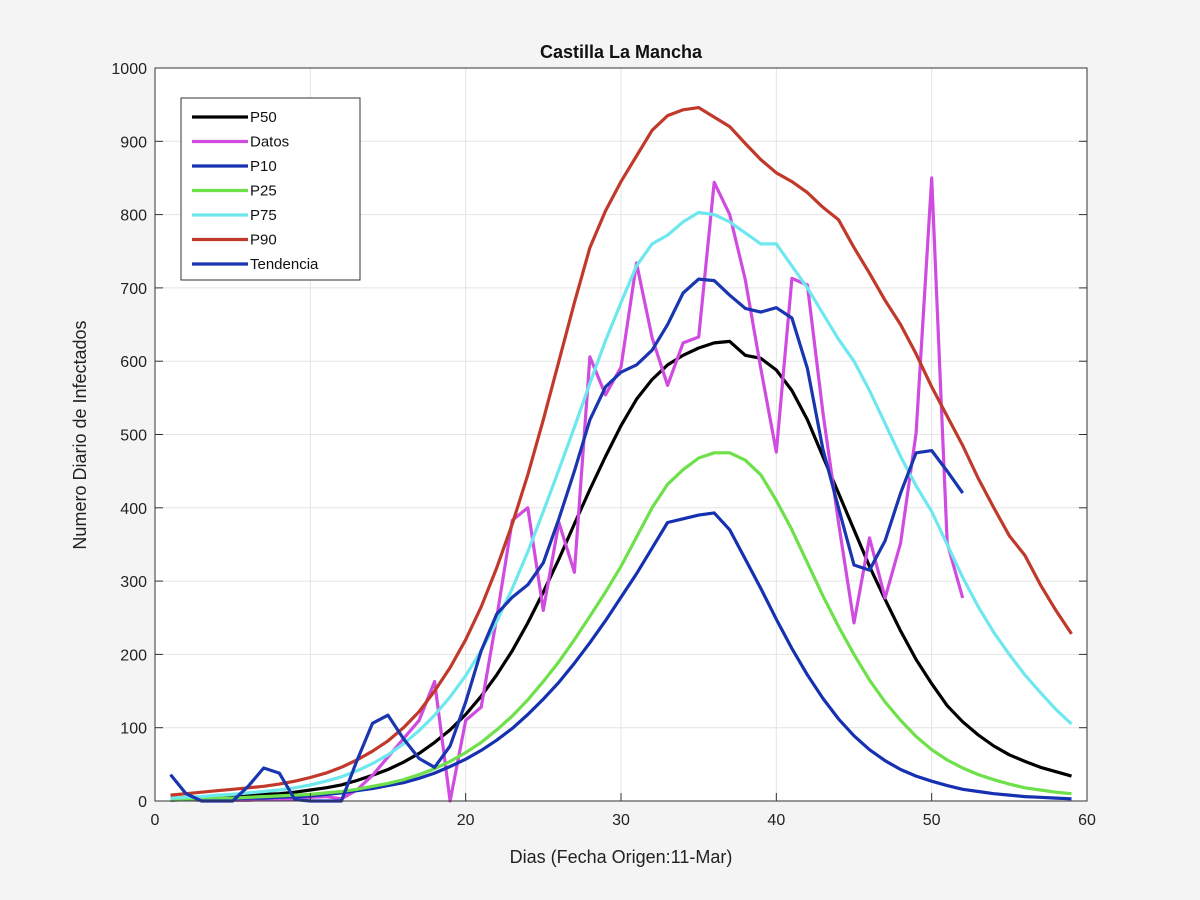  Describe the element at coordinates (133, 362) in the screenshot. I see `y-tick-label: 600` at that location.